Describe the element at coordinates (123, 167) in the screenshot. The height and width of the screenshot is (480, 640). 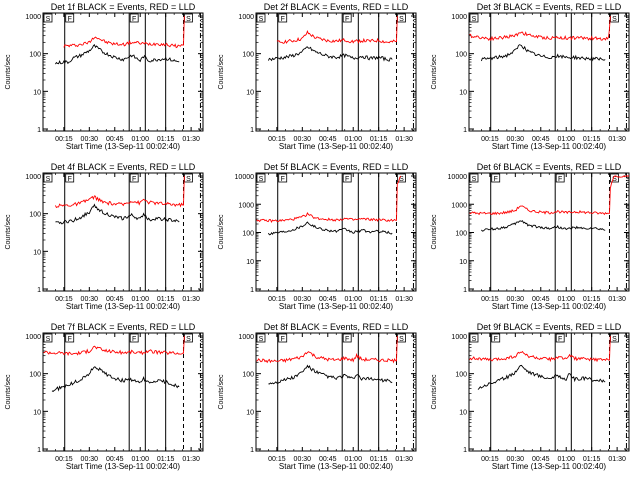
I see `chart-title: Det 4f BLACK = Events, RED = LLD` at that location.